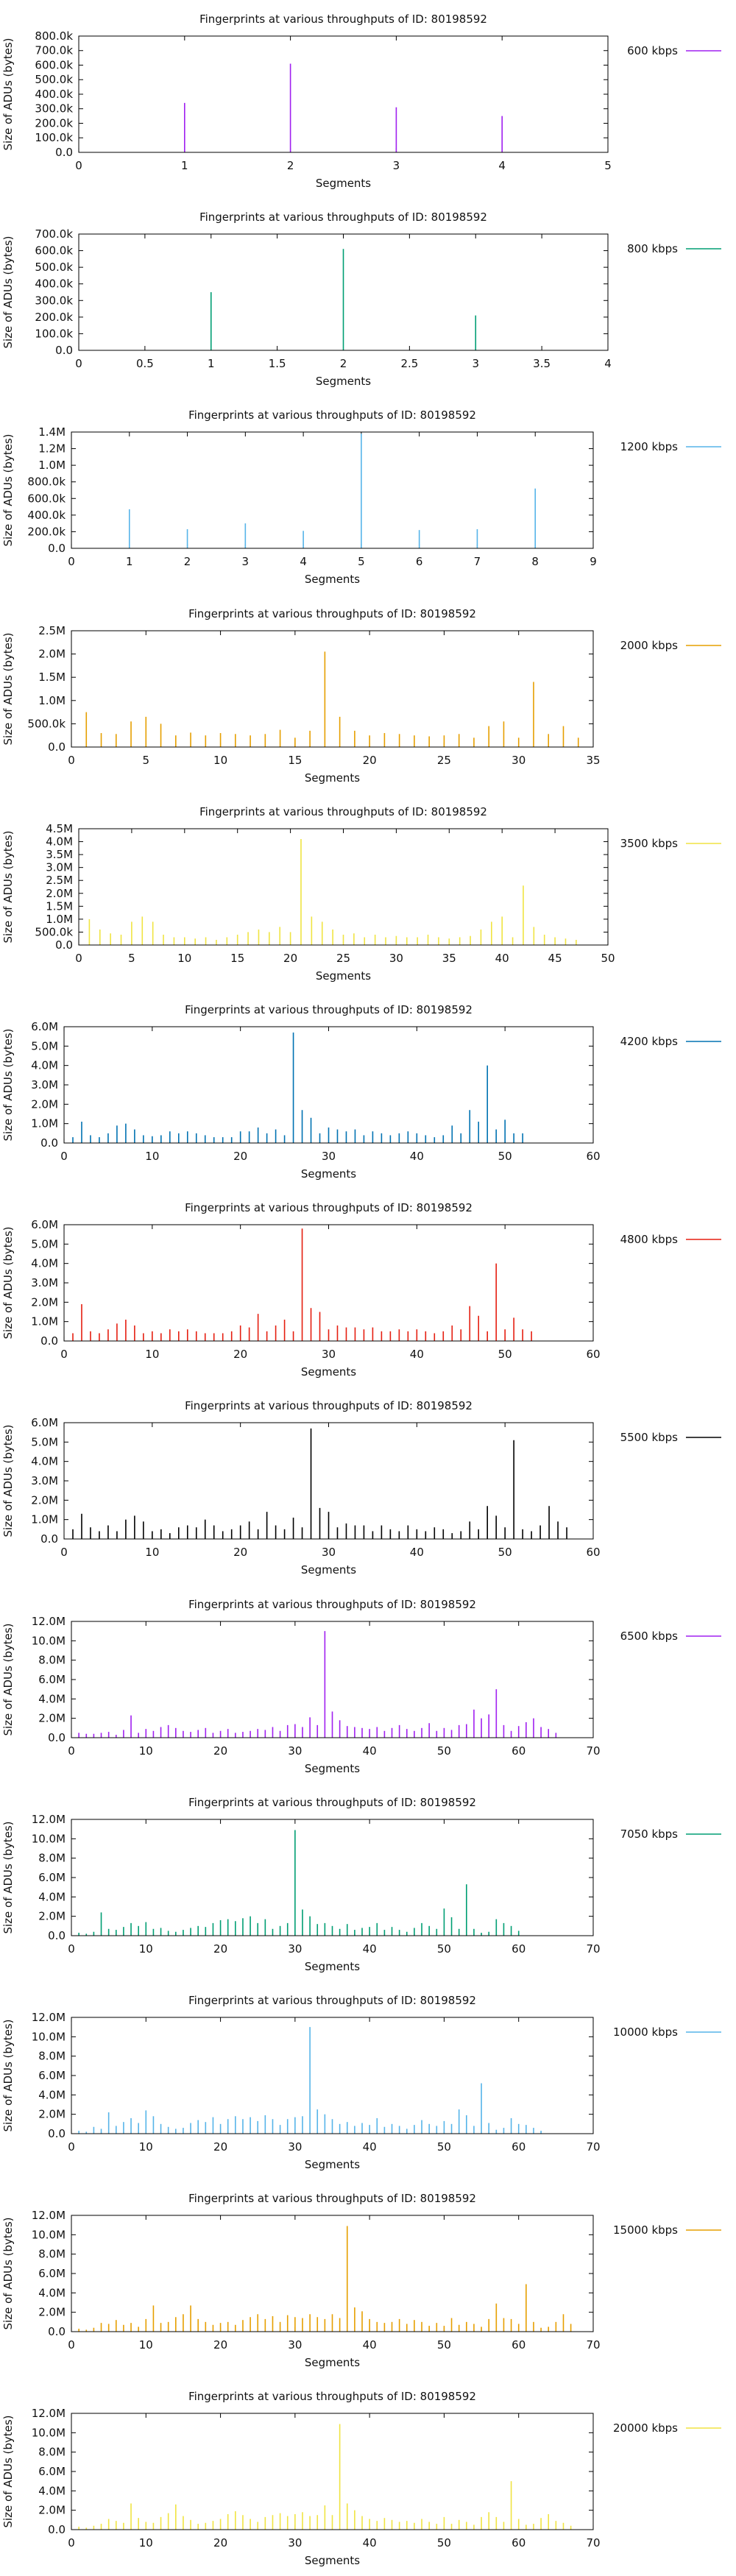 This screenshot has width=736, height=2576. Describe the element at coordinates (409, 363) in the screenshot. I see `x-tick-label: 2.5` at that location.